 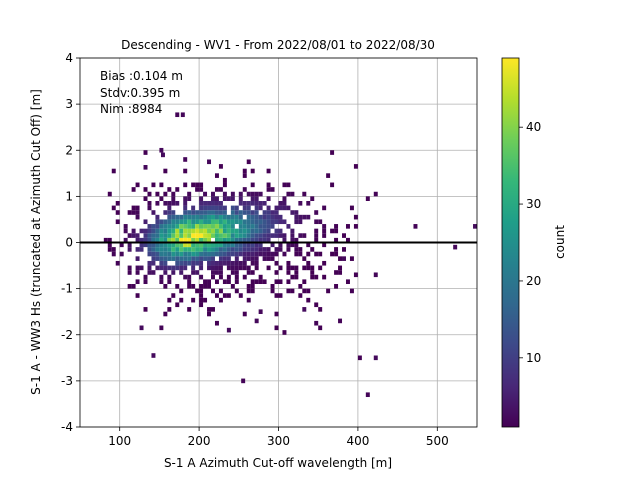 I want to click on nim-annotation: Nim :8984, so click(x=131, y=109).